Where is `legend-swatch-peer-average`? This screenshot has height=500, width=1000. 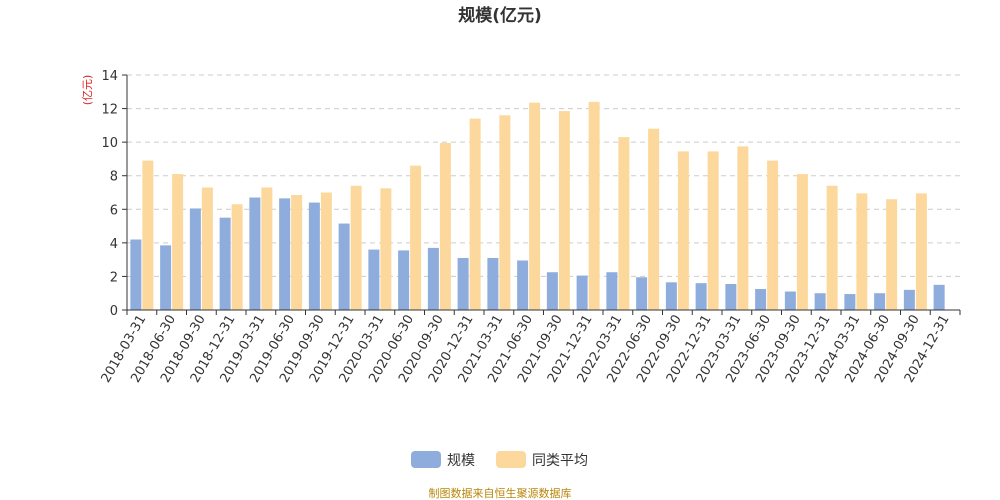 legend-swatch-peer-average is located at coordinates (511, 459).